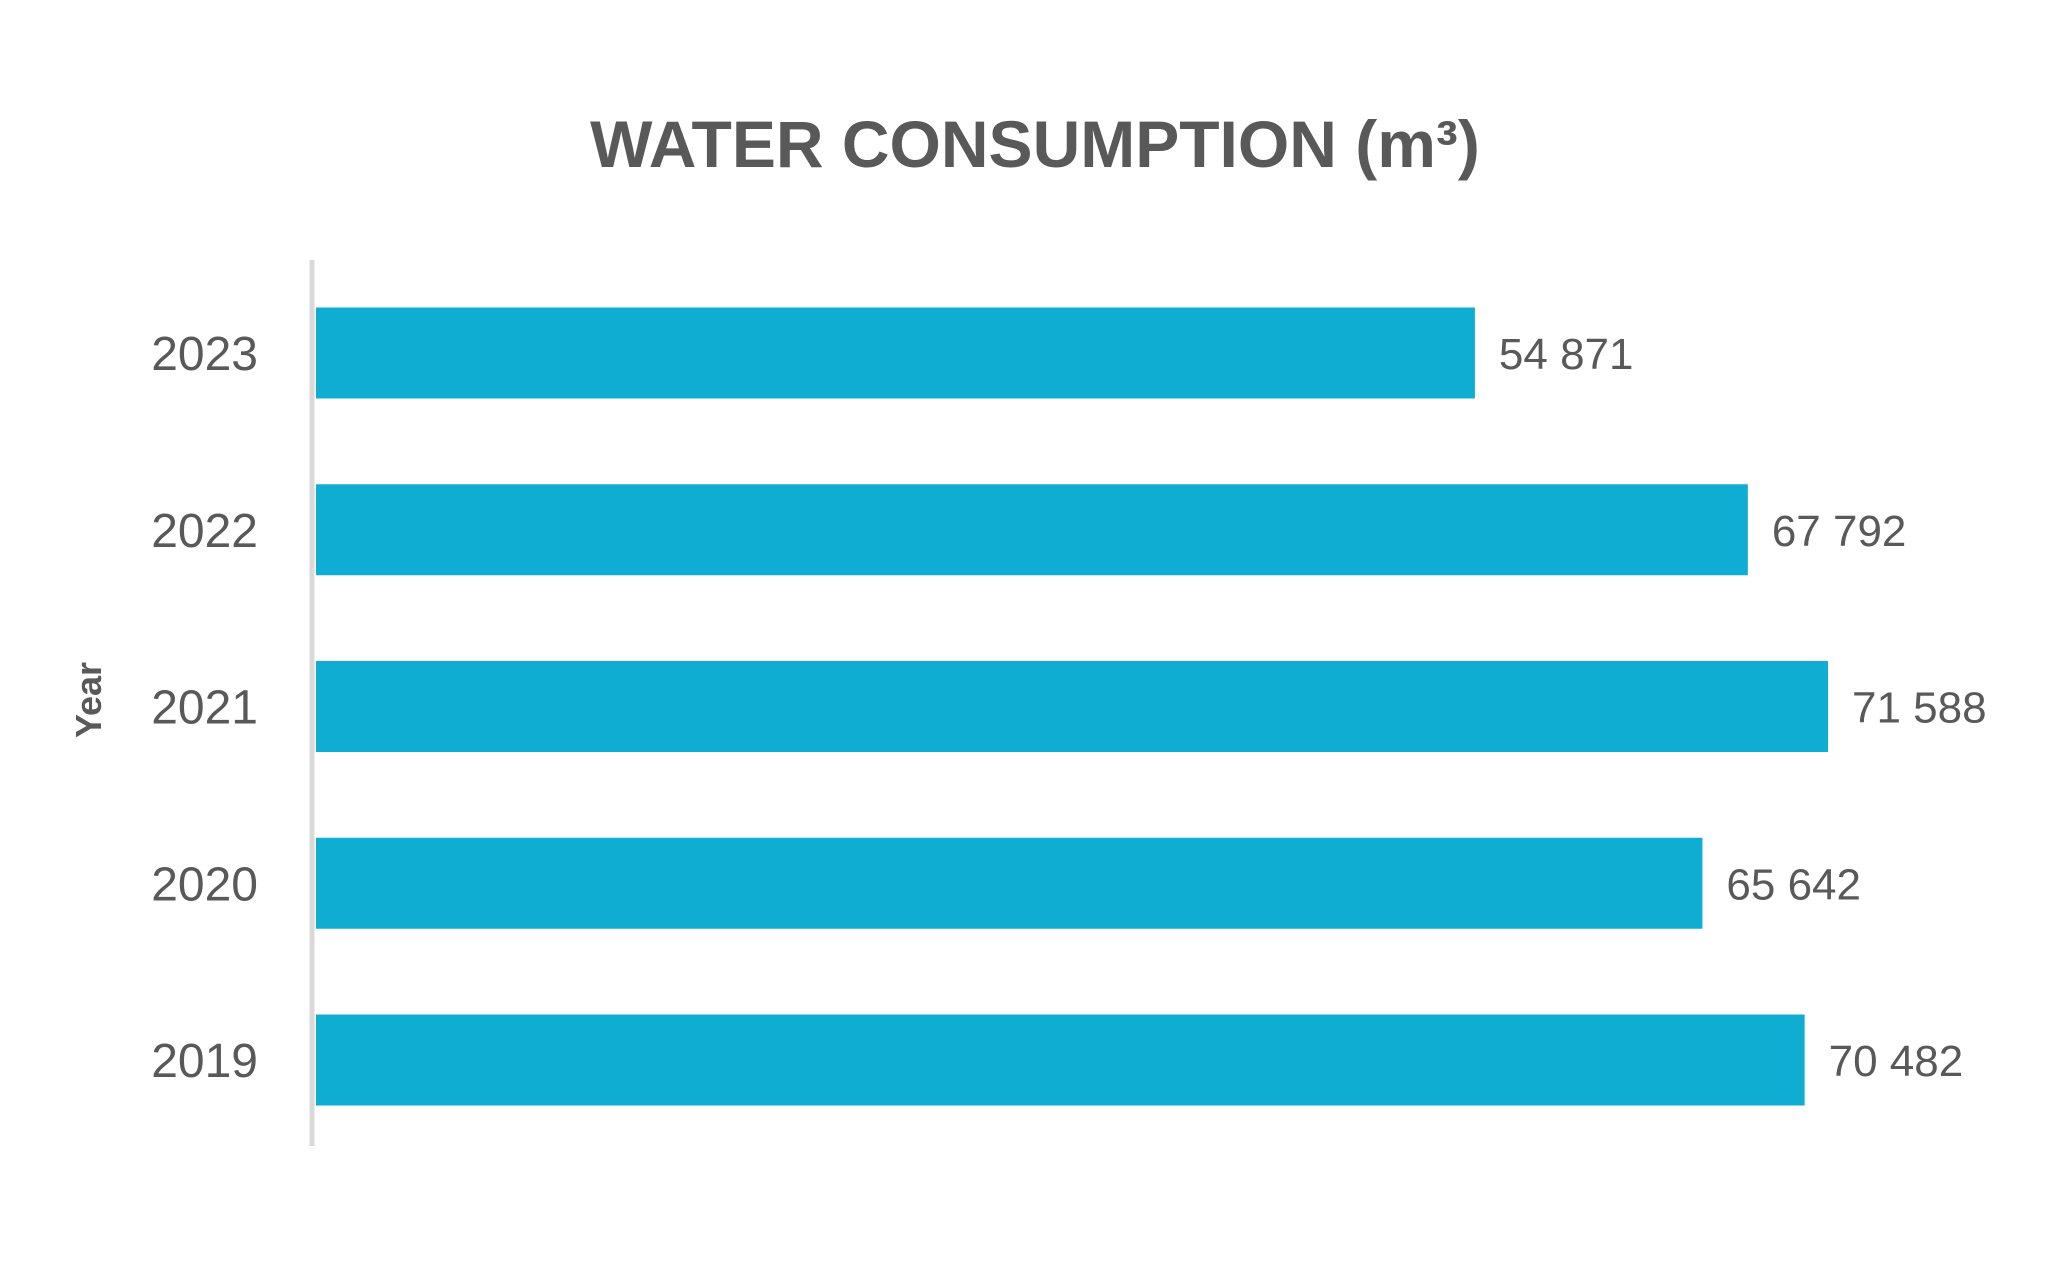  I want to click on y-tick-label-2020: 2020, so click(204, 884).